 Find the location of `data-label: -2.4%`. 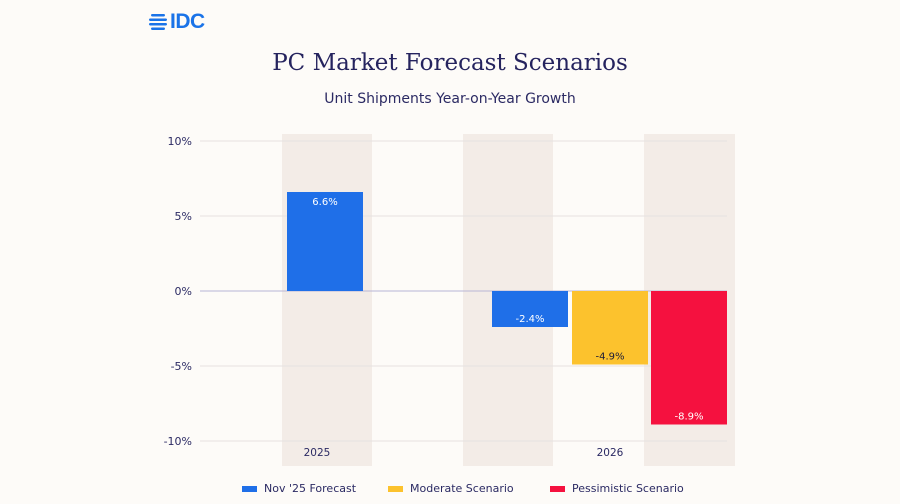

data-label: -2.4% is located at coordinates (529, 319).